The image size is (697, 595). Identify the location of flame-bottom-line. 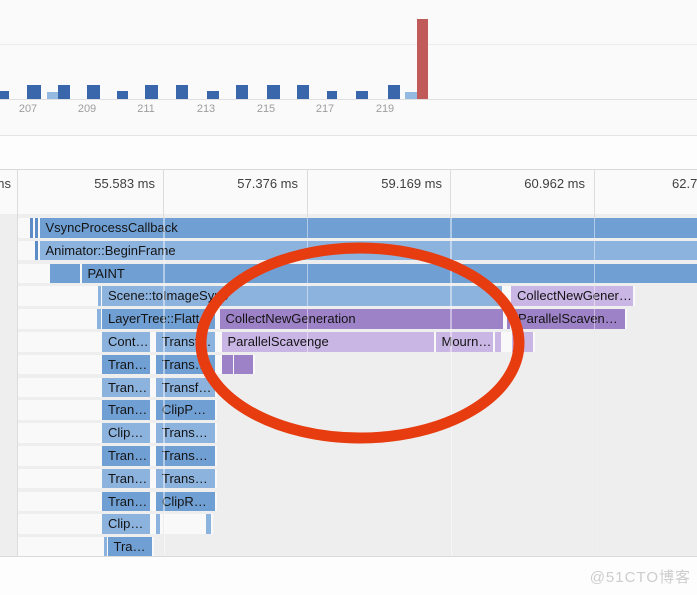
(348, 556).